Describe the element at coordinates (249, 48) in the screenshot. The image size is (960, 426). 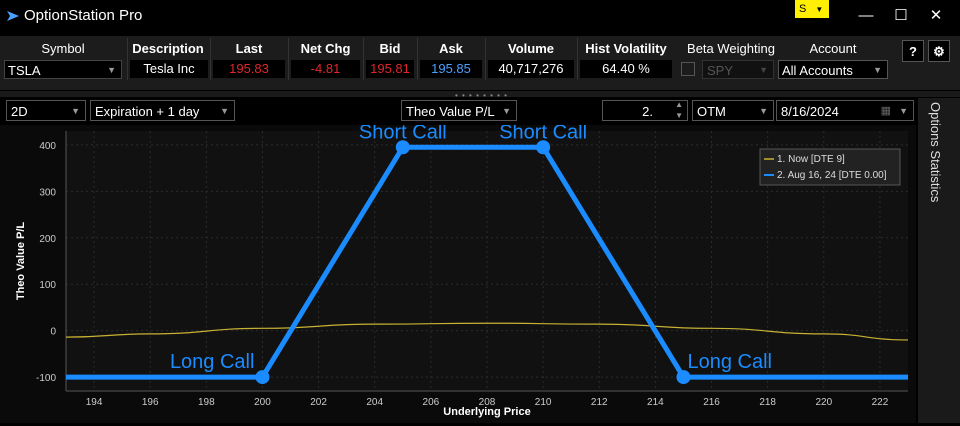
I see `last-header: Last` at that location.